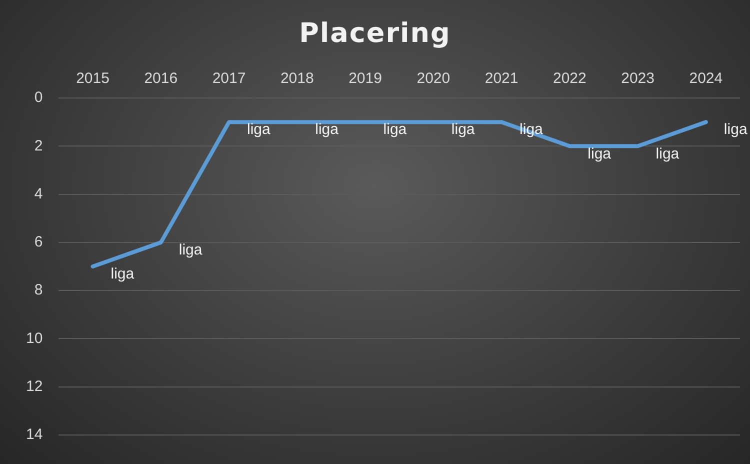 The height and width of the screenshot is (464, 750). Describe the element at coordinates (38, 97) in the screenshot. I see `y-tick-label: 0` at that location.